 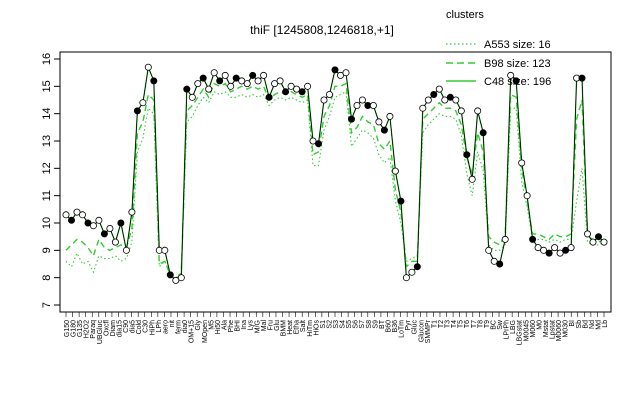 What do you see at coordinates (493, 325) in the screenshot?
I see `x-tick-label: BC` at bounding box center [493, 325].